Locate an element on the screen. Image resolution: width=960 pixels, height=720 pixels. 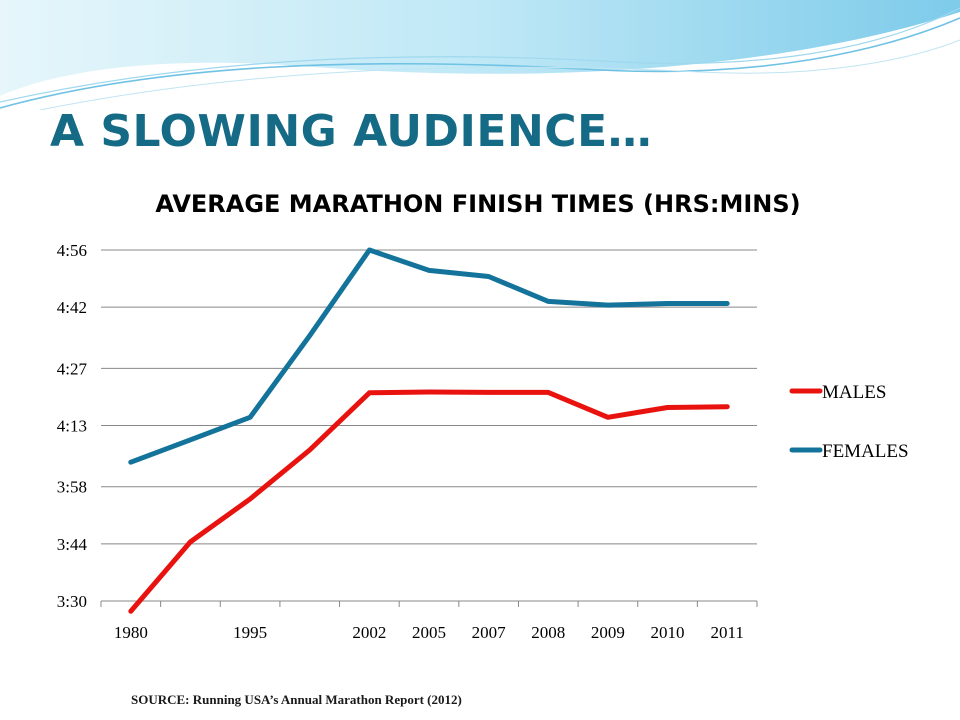
y-tick-label: 3:44 is located at coordinates (72, 544).